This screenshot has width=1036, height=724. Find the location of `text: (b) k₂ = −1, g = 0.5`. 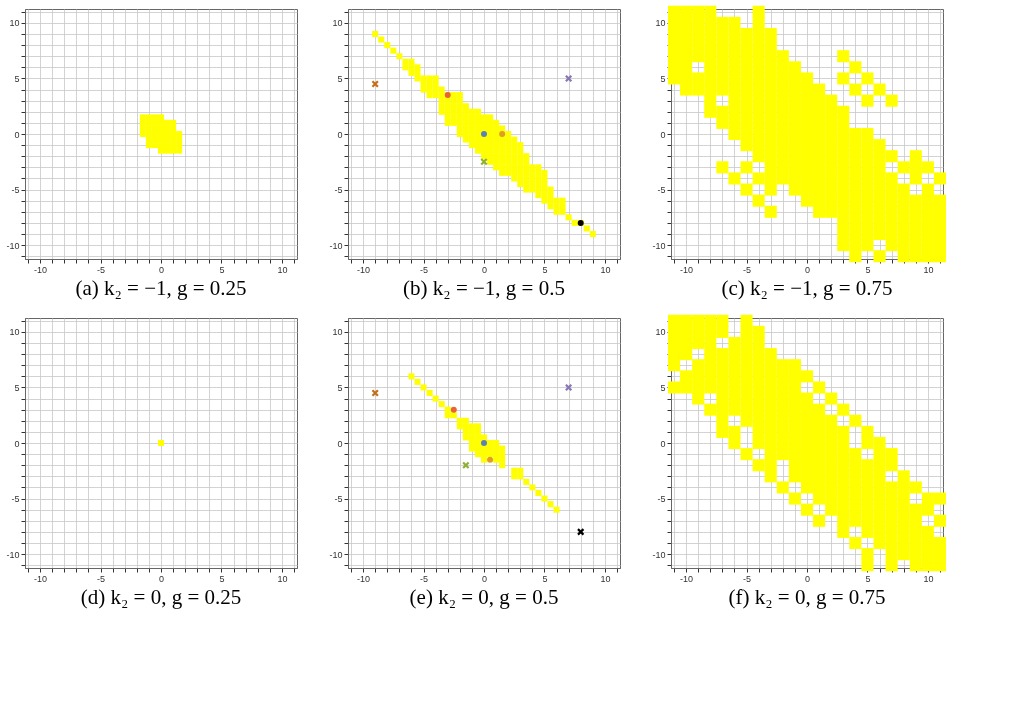

text: (b) k₂ = −1, g = 0.5 is located at coordinates (484, 288).